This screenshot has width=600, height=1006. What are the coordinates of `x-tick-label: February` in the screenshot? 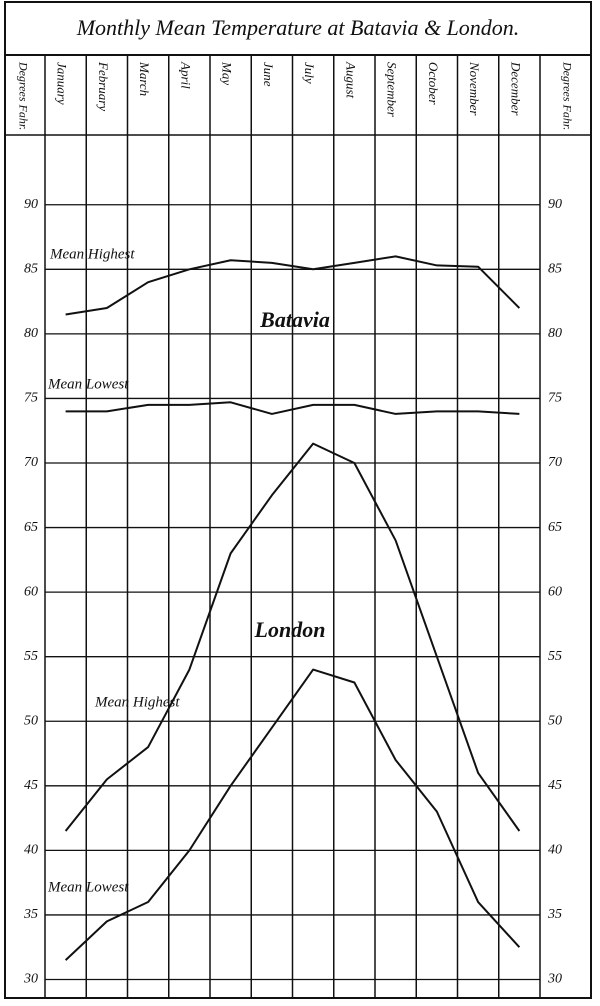 It's located at (103, 86).